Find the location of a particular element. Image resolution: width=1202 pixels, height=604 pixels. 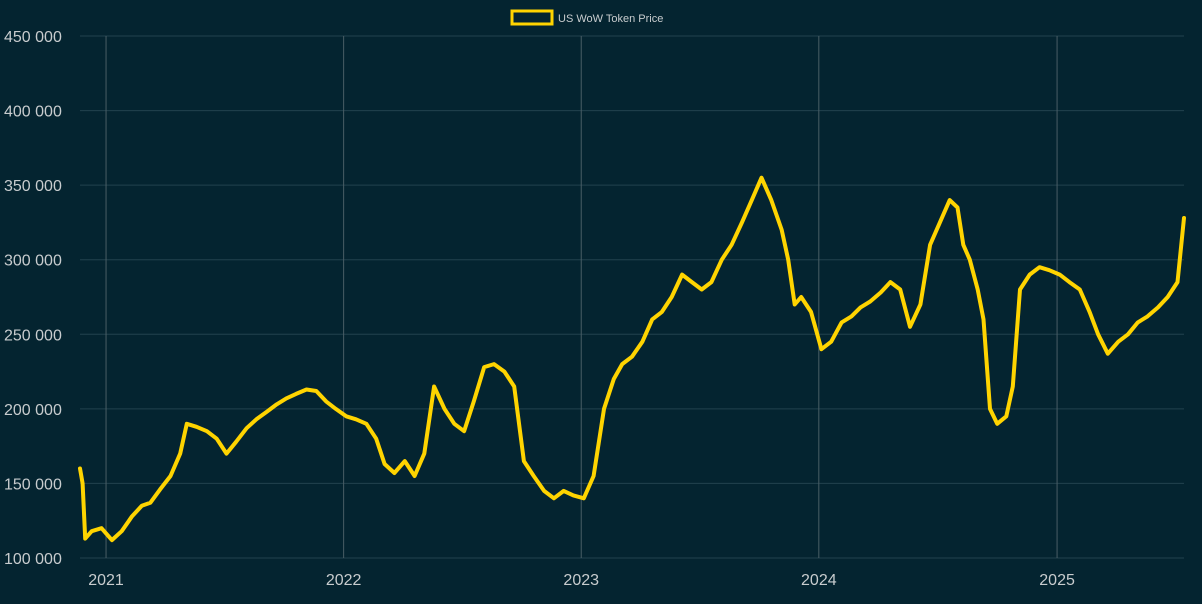

legend-label: US WoW Token Price is located at coordinates (610, 19).